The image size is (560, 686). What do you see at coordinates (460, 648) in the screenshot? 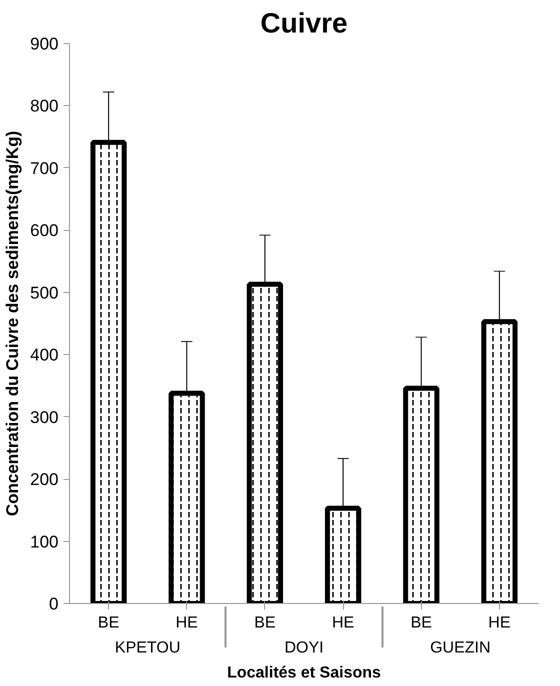
I see `text: GUEZIN` at bounding box center [460, 648].